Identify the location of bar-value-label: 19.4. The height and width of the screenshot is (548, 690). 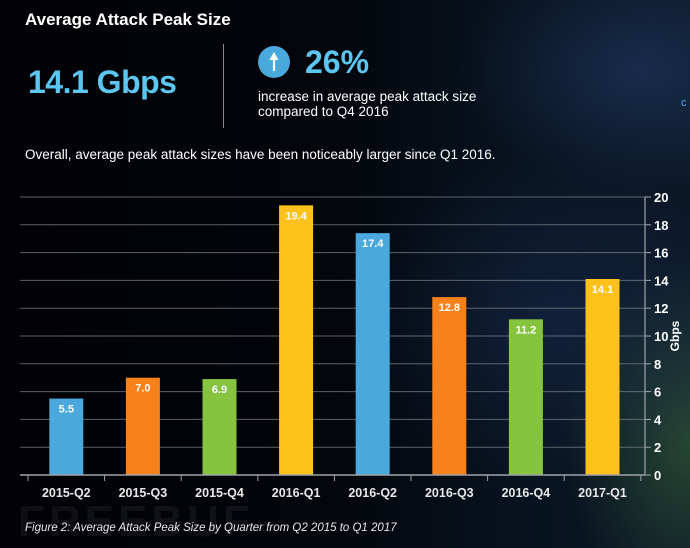
(296, 216).